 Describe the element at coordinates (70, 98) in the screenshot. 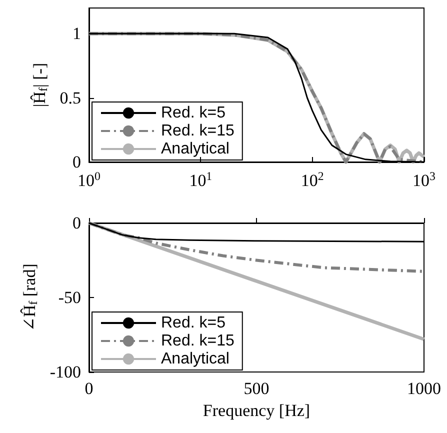

I see `y-tick-label: 0.5` at that location.